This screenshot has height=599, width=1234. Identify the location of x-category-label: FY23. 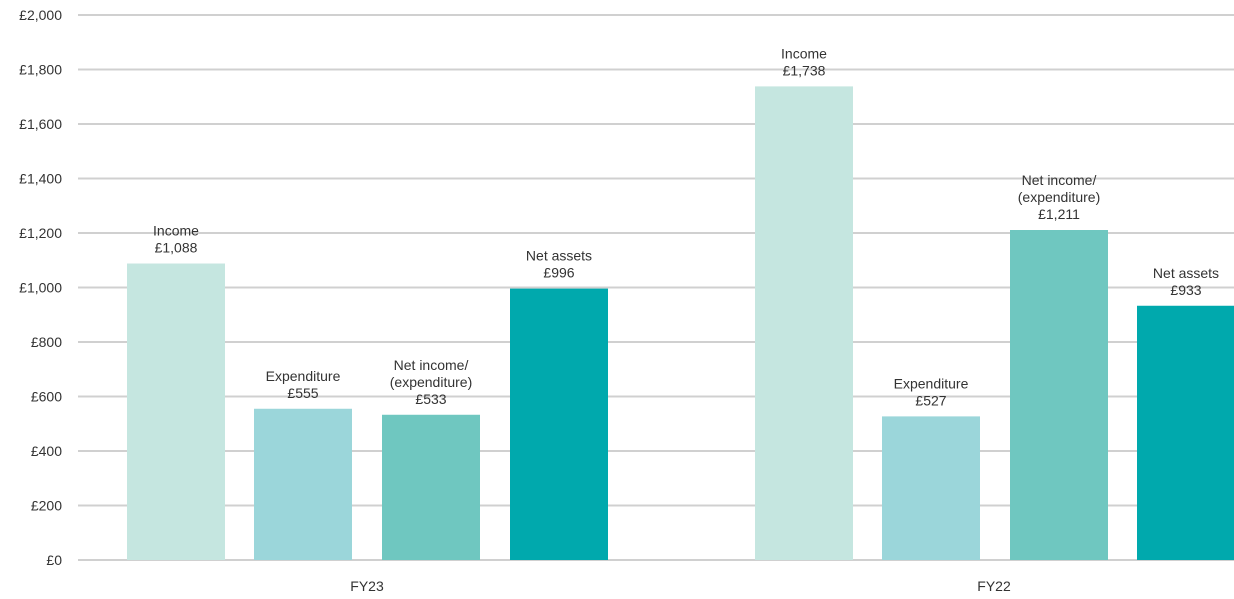
(367, 586).